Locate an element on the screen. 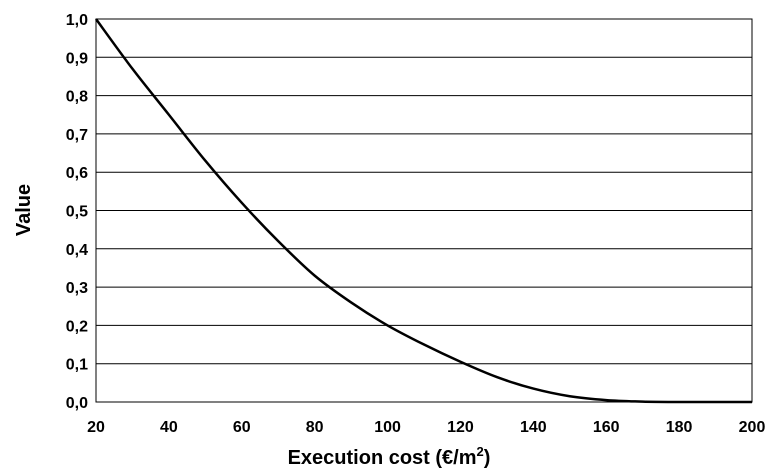 The image size is (773, 472). y-tick-label: 1,0 is located at coordinates (77, 20).